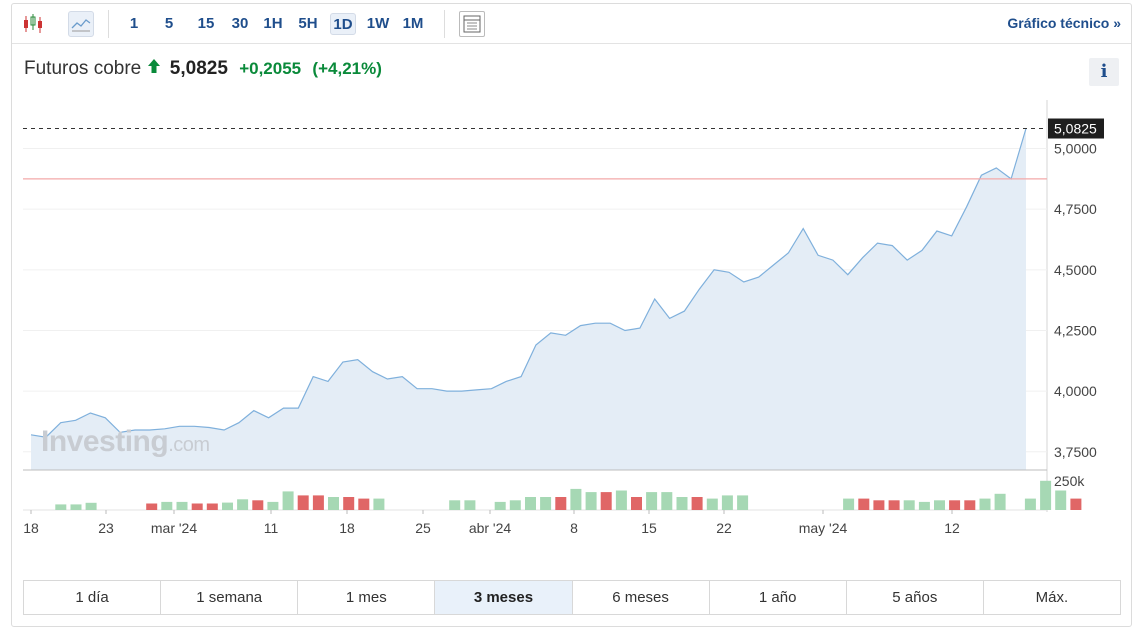  What do you see at coordinates (649, 528) in the screenshot?
I see `x-tick-label: 15` at bounding box center [649, 528].